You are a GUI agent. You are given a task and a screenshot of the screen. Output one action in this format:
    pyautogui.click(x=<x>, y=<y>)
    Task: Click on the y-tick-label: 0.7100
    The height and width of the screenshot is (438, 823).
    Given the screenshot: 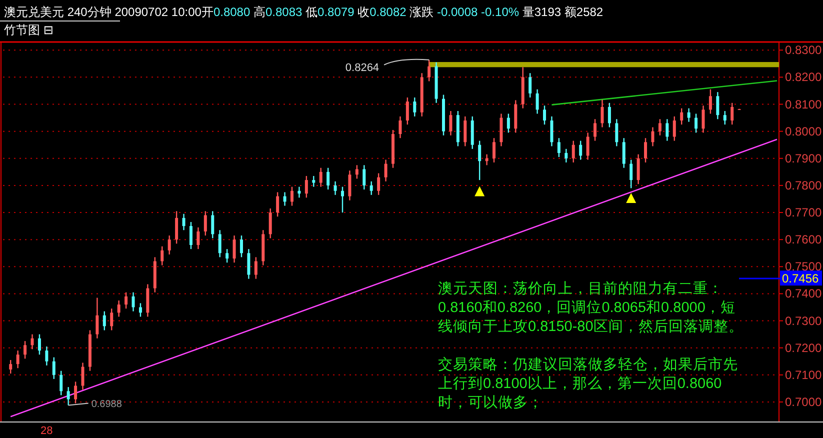 What is the action you would take?
    pyautogui.click(x=803, y=375)
    